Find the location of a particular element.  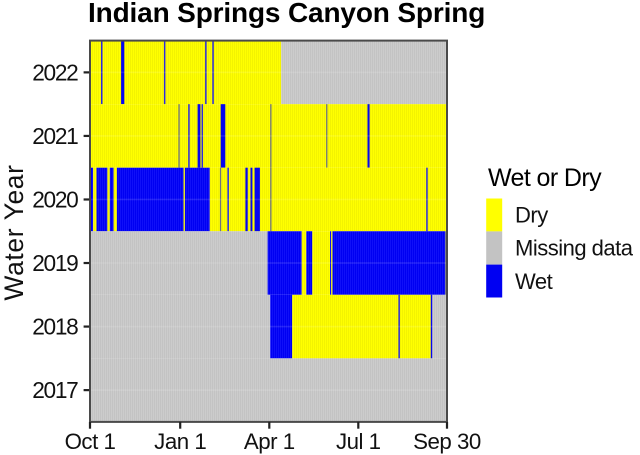

svg-text: Indian Springs Canyon Spring is located at coordinates (286, 14).